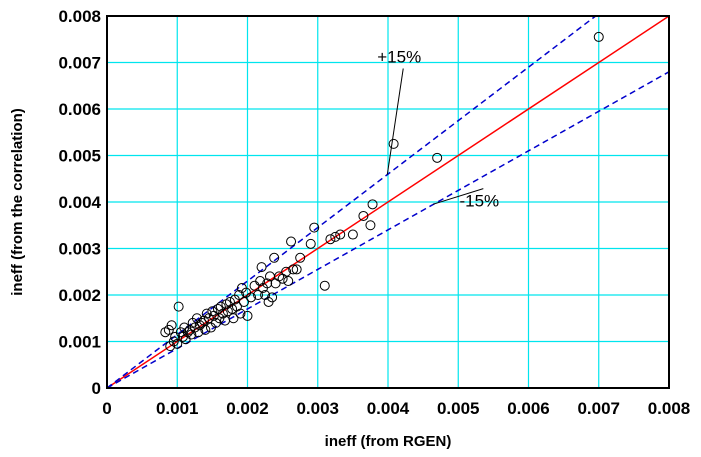  I want to click on x-tick-label: 0.001, so click(177, 408).